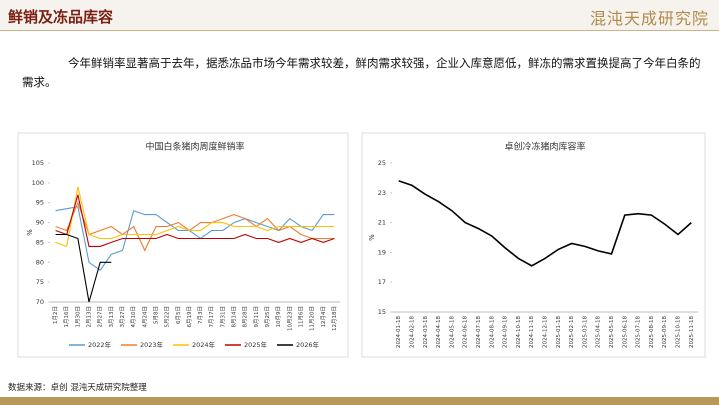 The height and width of the screenshot is (405, 719). I want to click on x-tick-label: 2025-03-18, so click(585, 332).